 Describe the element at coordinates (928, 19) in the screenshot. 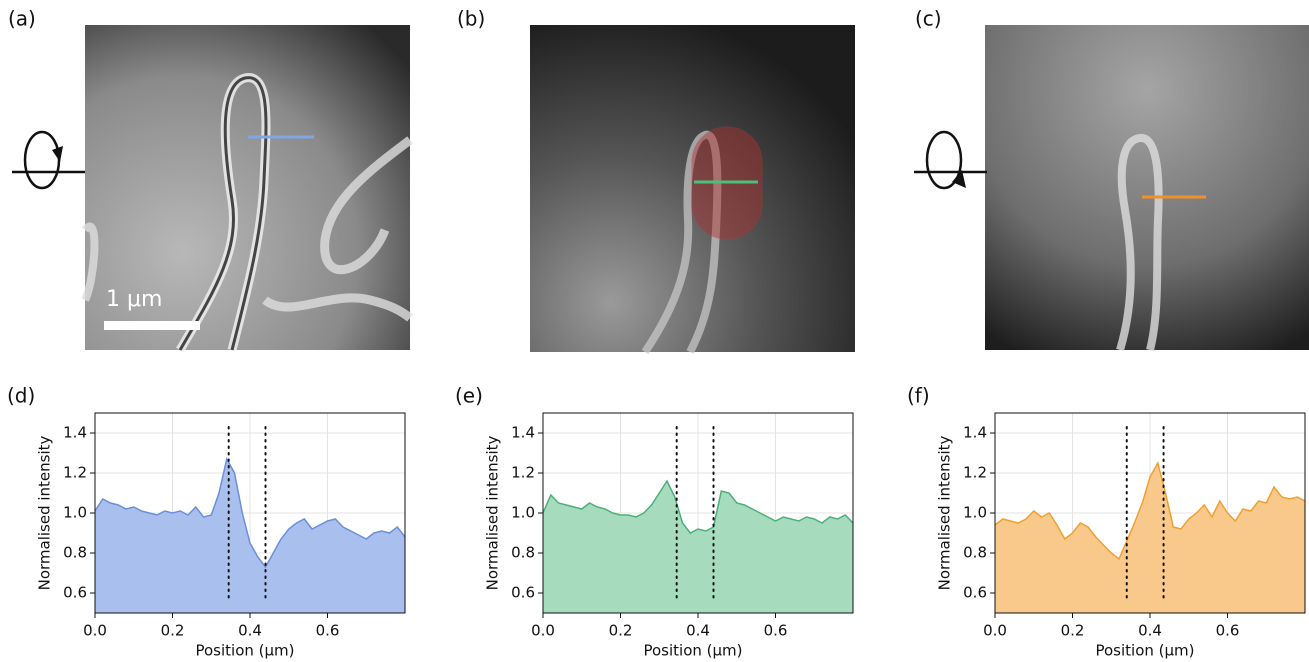

I see `panel-label: (c)` at that location.